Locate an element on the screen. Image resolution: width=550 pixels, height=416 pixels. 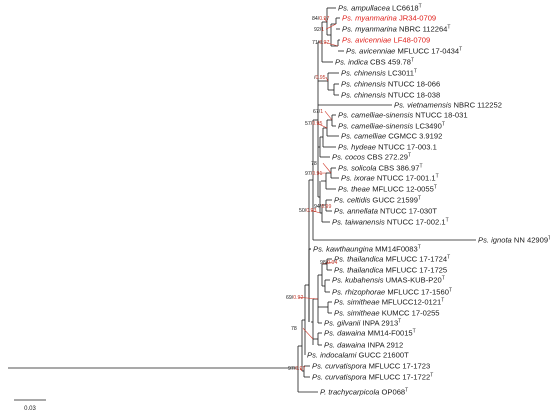
support-leader-lines is located at coordinates (318, 195).